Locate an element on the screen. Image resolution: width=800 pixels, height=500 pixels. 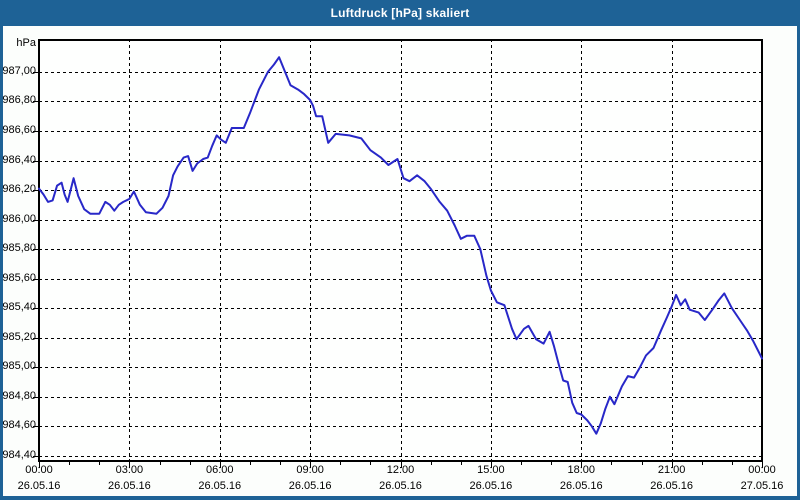
y-axis-label: 985,00 is located at coordinates (19, 366).